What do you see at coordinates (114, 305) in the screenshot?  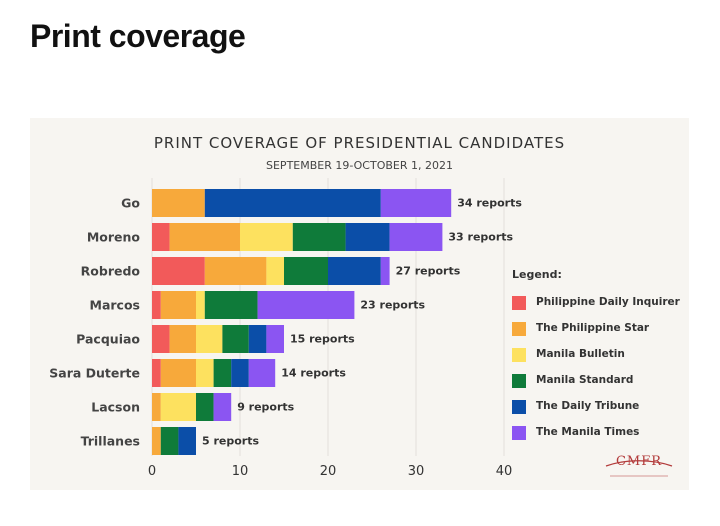 I see `category-label: Marcos` at bounding box center [114, 305].